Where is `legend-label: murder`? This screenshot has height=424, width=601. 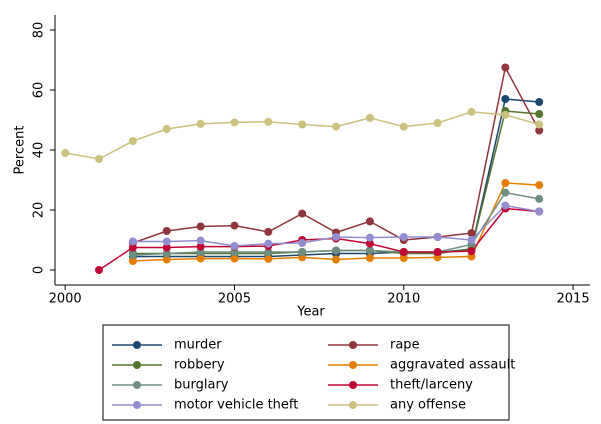
legend-label: murder is located at coordinates (198, 345).